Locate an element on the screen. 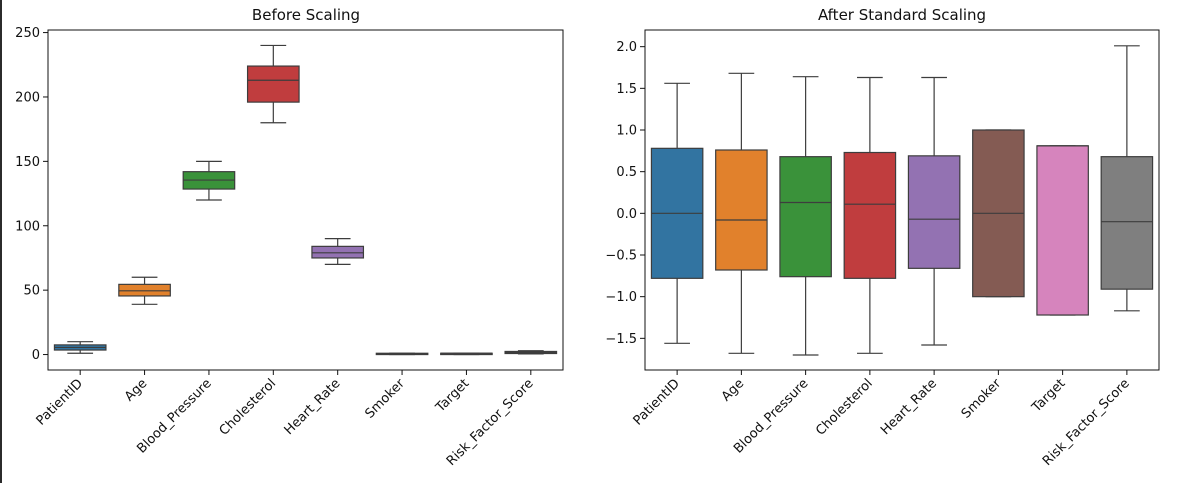 This screenshot has width=1180, height=483. y-tick-label: 0 is located at coordinates (36, 355).